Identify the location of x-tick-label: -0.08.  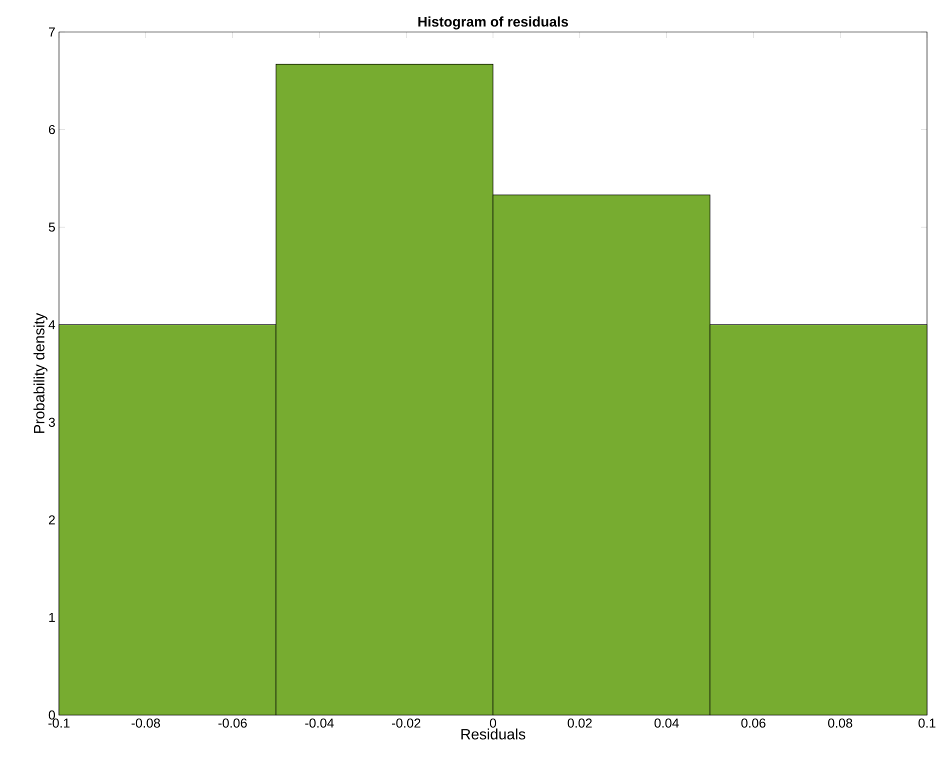
(146, 723).